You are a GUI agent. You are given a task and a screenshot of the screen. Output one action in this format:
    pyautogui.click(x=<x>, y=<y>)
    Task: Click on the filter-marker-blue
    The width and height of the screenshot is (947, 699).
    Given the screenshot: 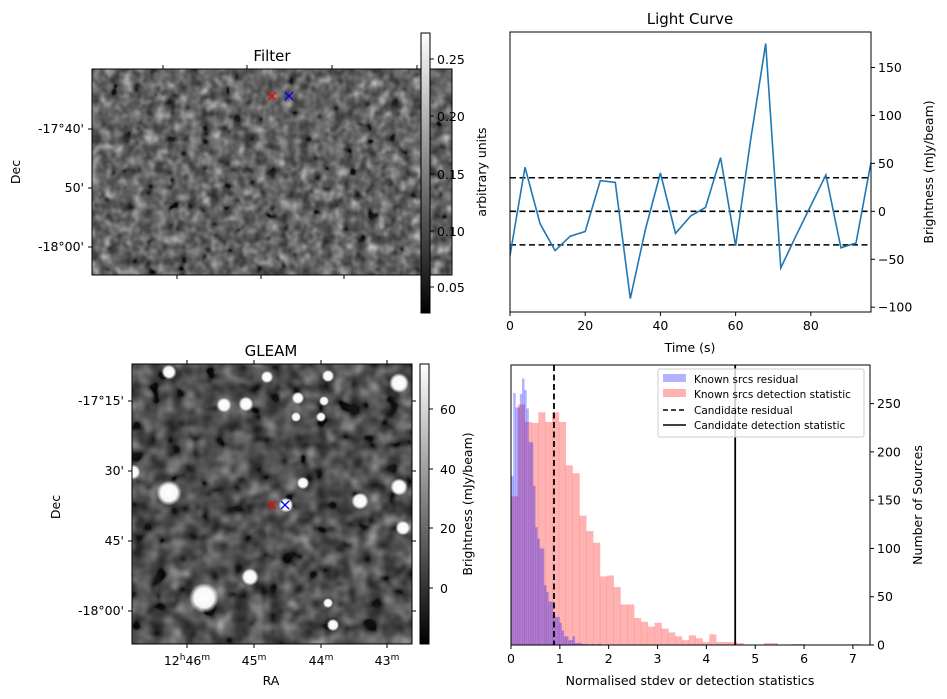 What is the action you would take?
    pyautogui.click(x=289, y=96)
    